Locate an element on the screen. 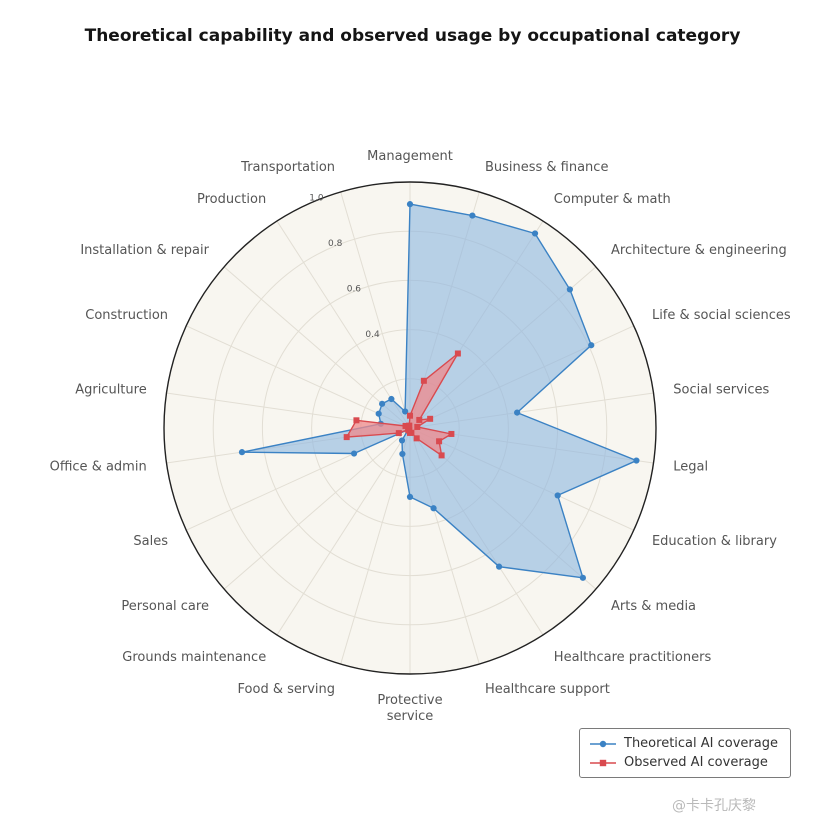 This screenshot has width=825, height=825. category-label: Healthcare support is located at coordinates (547, 689).